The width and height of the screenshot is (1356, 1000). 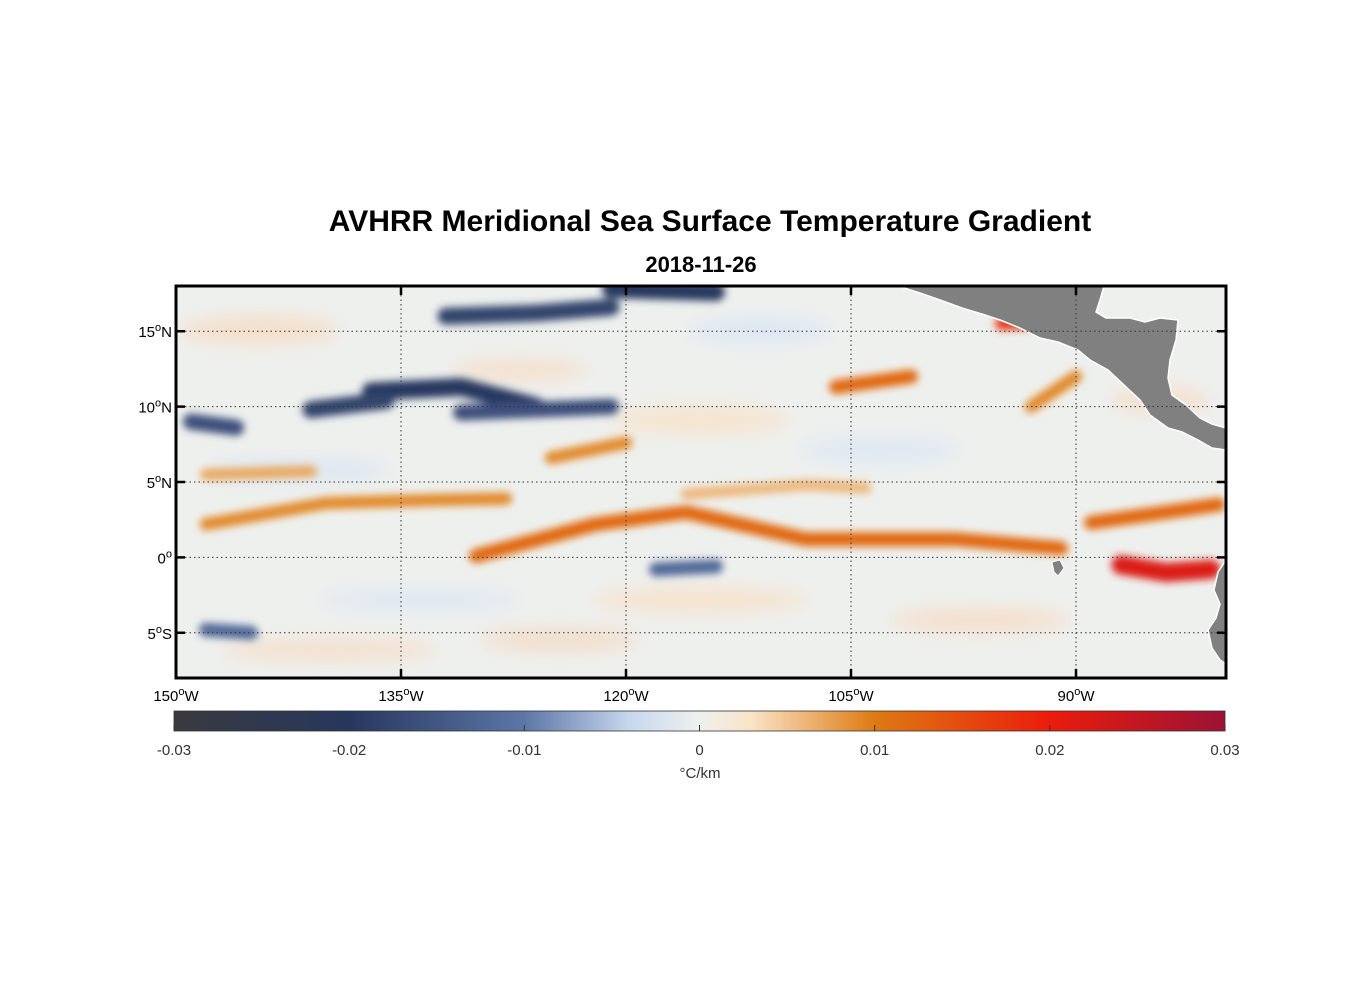 What do you see at coordinates (626, 695) in the screenshot?
I see `lon-tick-label: 120oW` at bounding box center [626, 695].